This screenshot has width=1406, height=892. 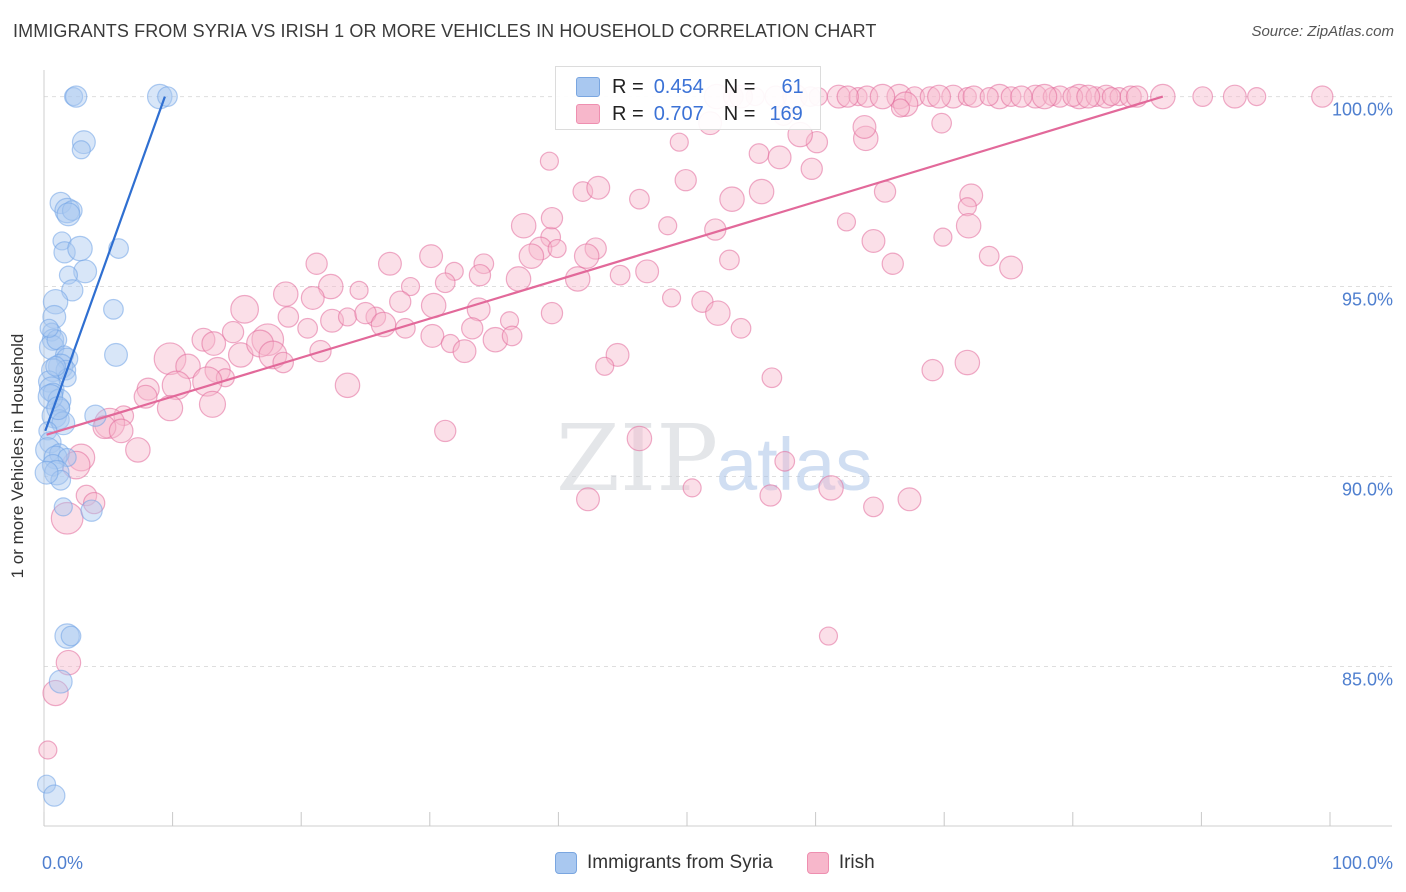 I want to click on legend-n-value: 169, so click(x=786, y=113).